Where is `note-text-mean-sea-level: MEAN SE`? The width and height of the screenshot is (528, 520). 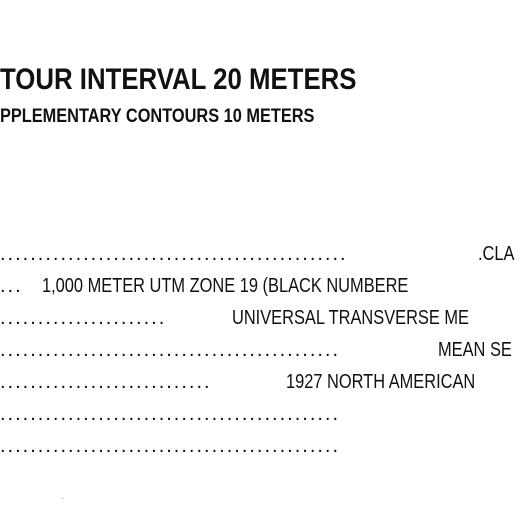
note-text-mean-sea-level: MEAN SE is located at coordinates (475, 350).